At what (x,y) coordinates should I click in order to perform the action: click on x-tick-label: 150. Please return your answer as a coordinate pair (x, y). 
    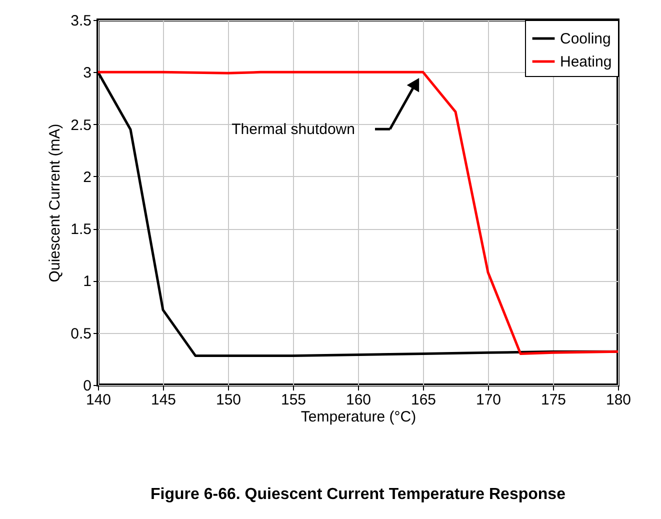
    Looking at the image, I should click on (229, 400).